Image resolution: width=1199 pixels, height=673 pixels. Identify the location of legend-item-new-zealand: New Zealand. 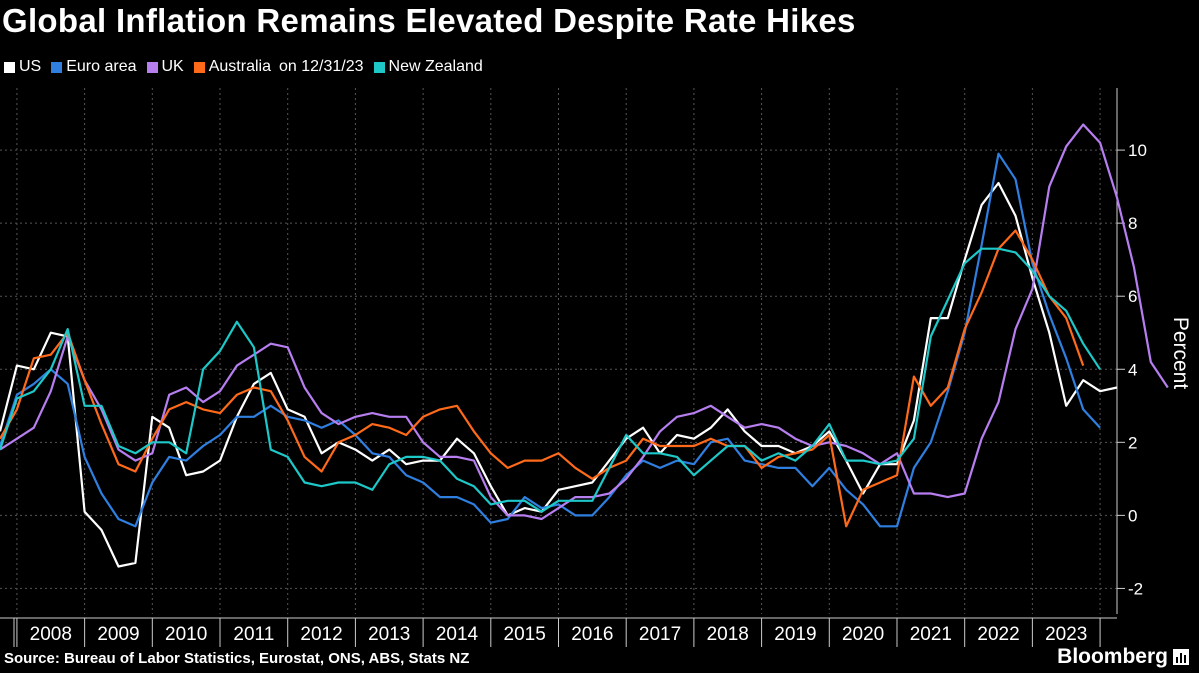
(428, 67).